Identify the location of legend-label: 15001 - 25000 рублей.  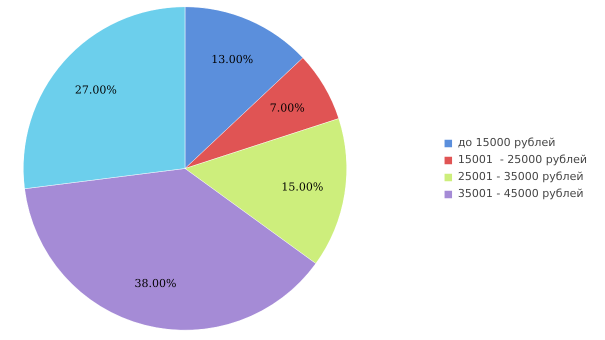
(522, 159).